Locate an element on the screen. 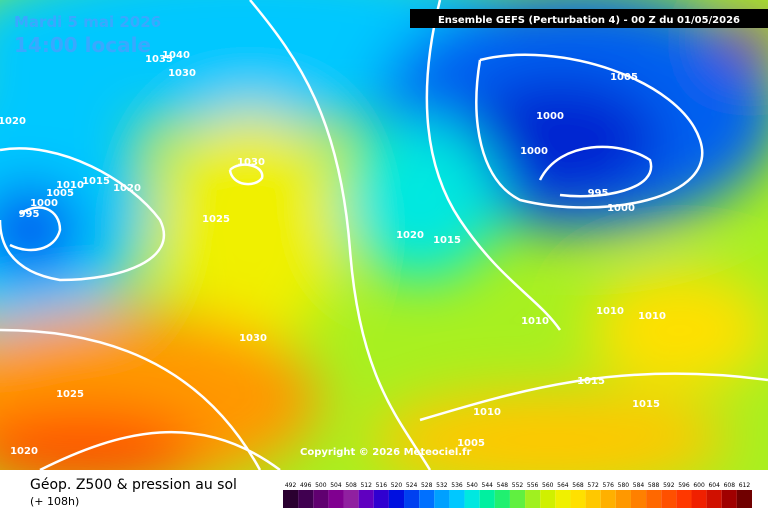  scale-label: 580 is located at coordinates (624, 485).